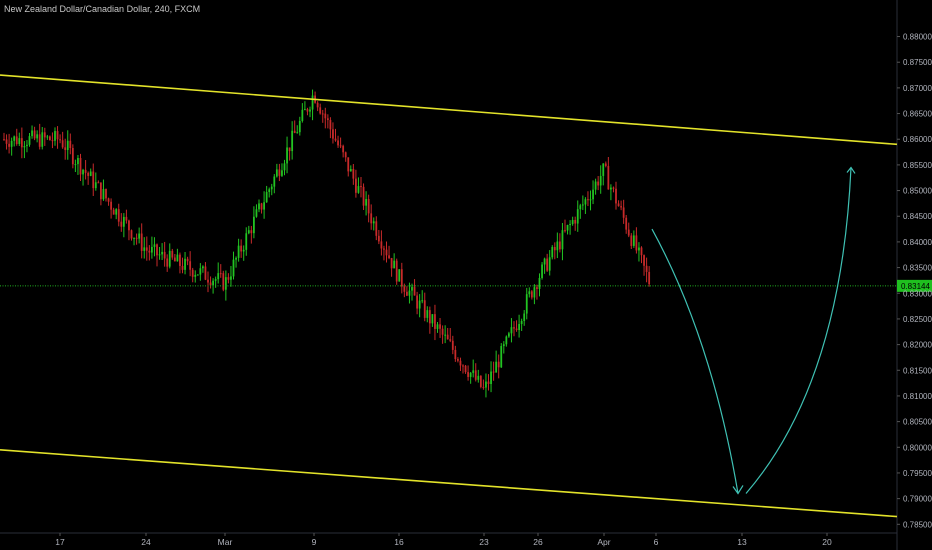 The width and height of the screenshot is (932, 550). Describe the element at coordinates (538, 542) in the screenshot. I see `x-tick-label: 26` at that location.